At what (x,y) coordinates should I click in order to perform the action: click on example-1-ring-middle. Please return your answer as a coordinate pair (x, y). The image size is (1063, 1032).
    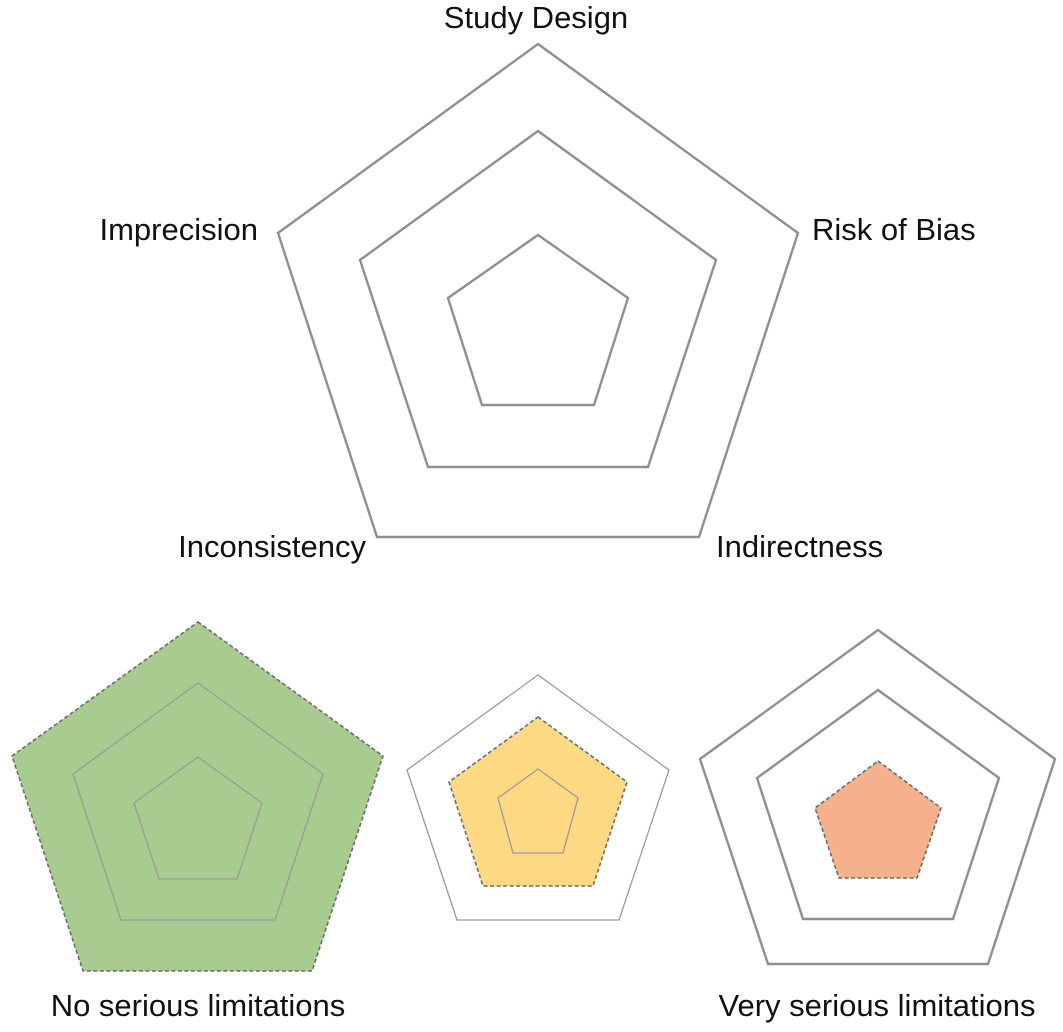
    Looking at the image, I should click on (198, 801).